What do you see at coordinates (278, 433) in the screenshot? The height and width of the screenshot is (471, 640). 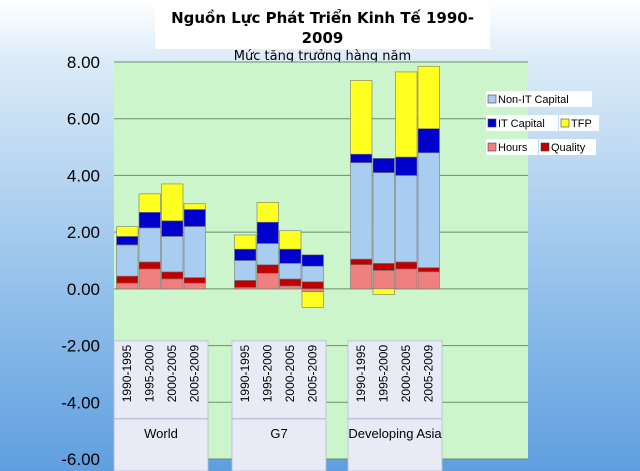 I see `group-label: G7` at bounding box center [278, 433].